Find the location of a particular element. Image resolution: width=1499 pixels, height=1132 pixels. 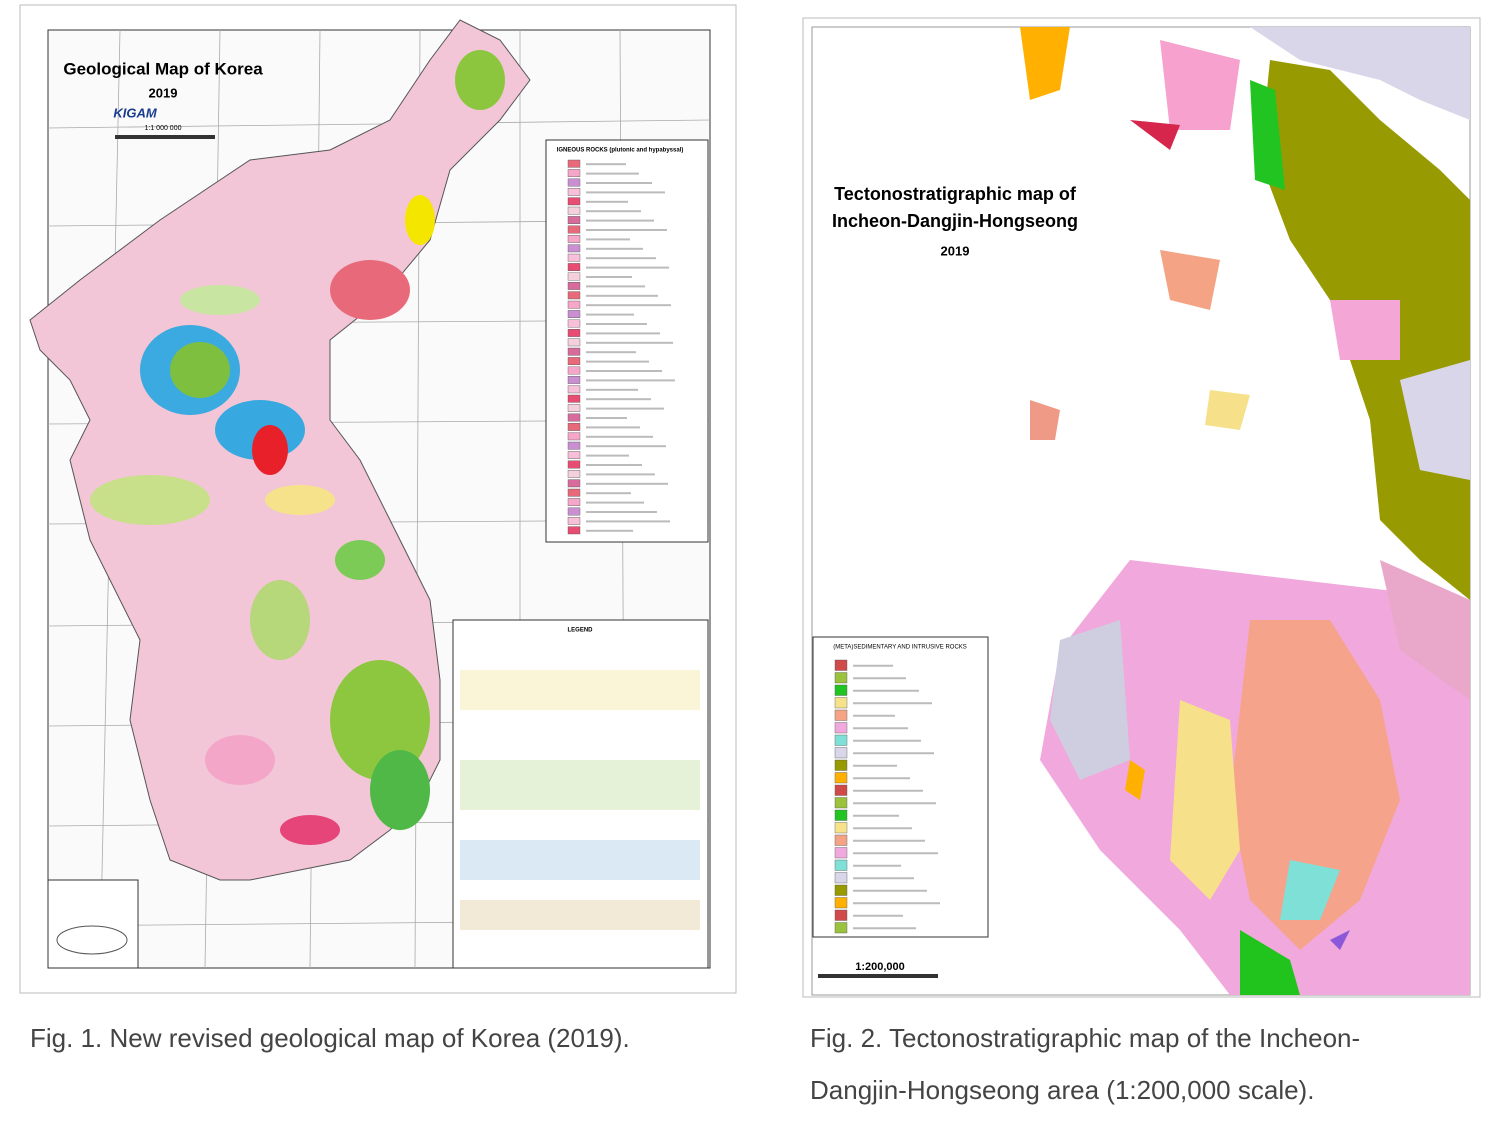

map-title: Incheon-Dangjin-Hongseong is located at coordinates (955, 221).